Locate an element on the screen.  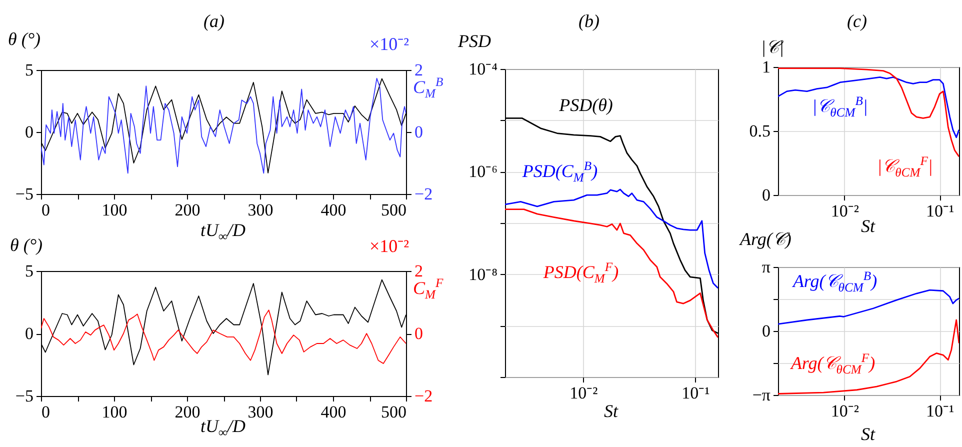
y-axis-title: |𝒞| is located at coordinates (772, 47).